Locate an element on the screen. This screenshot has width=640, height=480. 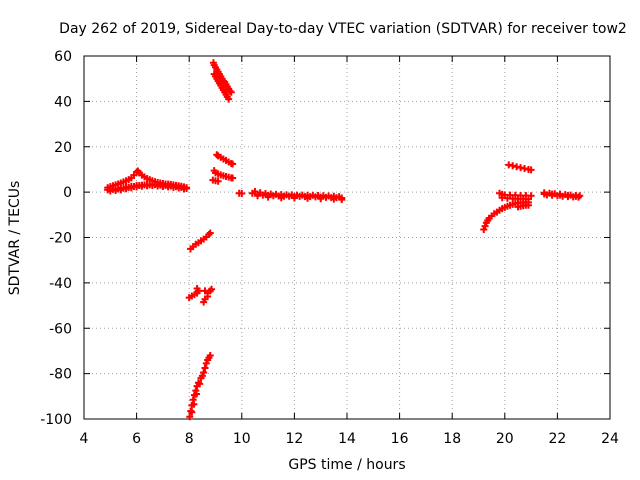
y-tick-label: -40 is located at coordinates (60, 284).